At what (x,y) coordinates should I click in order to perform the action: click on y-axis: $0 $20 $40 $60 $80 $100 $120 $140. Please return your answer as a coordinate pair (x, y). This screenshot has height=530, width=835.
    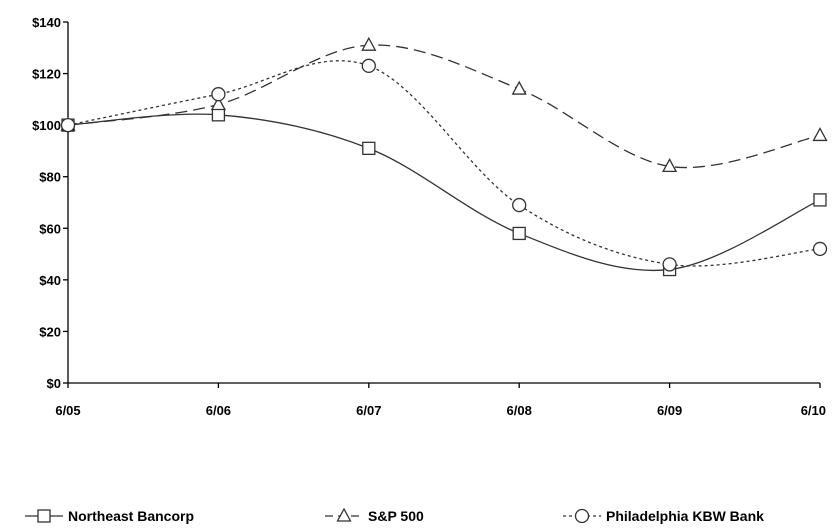
    Looking at the image, I should click on (50, 203).